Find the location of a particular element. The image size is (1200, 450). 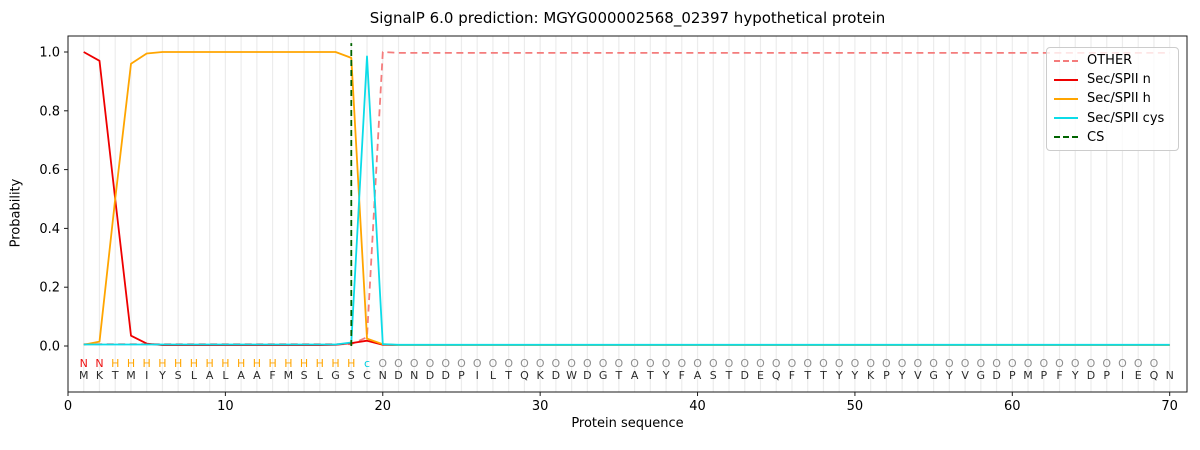

legend-item-sec-spii-n: Sec/SPII n is located at coordinates (1112, 79).